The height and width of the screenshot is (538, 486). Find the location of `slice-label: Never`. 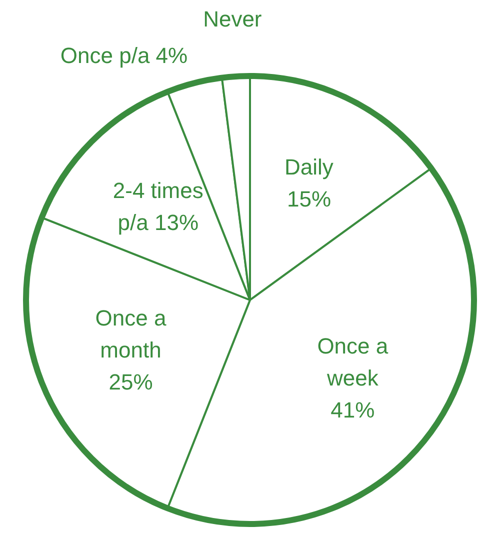

slice-label: Never is located at coordinates (232, 19).